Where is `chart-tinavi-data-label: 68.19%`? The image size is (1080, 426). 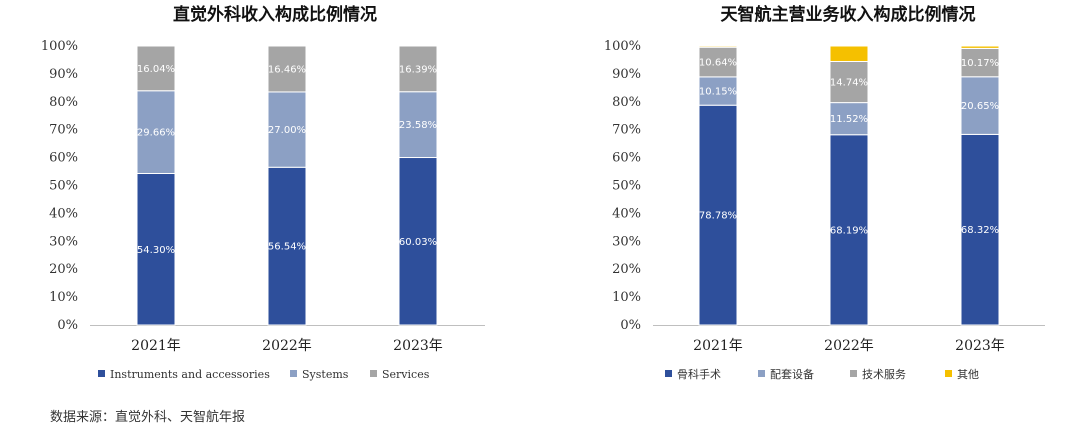 chart-tinavi-data-label: 68.19% is located at coordinates (849, 230).